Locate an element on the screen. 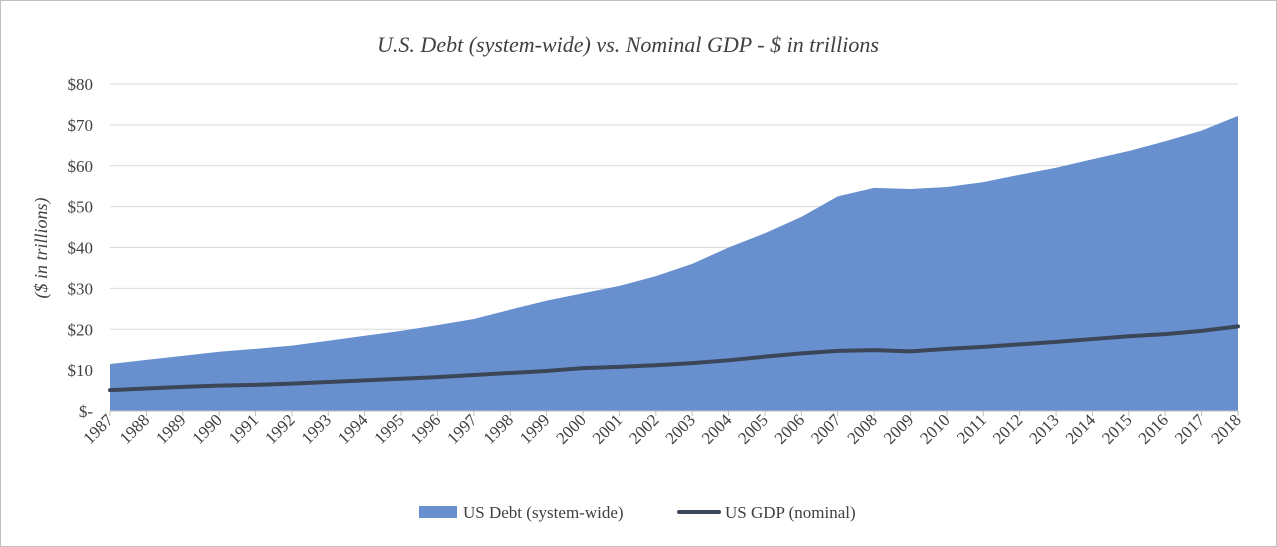 Image resolution: width=1277 pixels, height=547 pixels. x-tick-label: 1991 is located at coordinates (243, 428).